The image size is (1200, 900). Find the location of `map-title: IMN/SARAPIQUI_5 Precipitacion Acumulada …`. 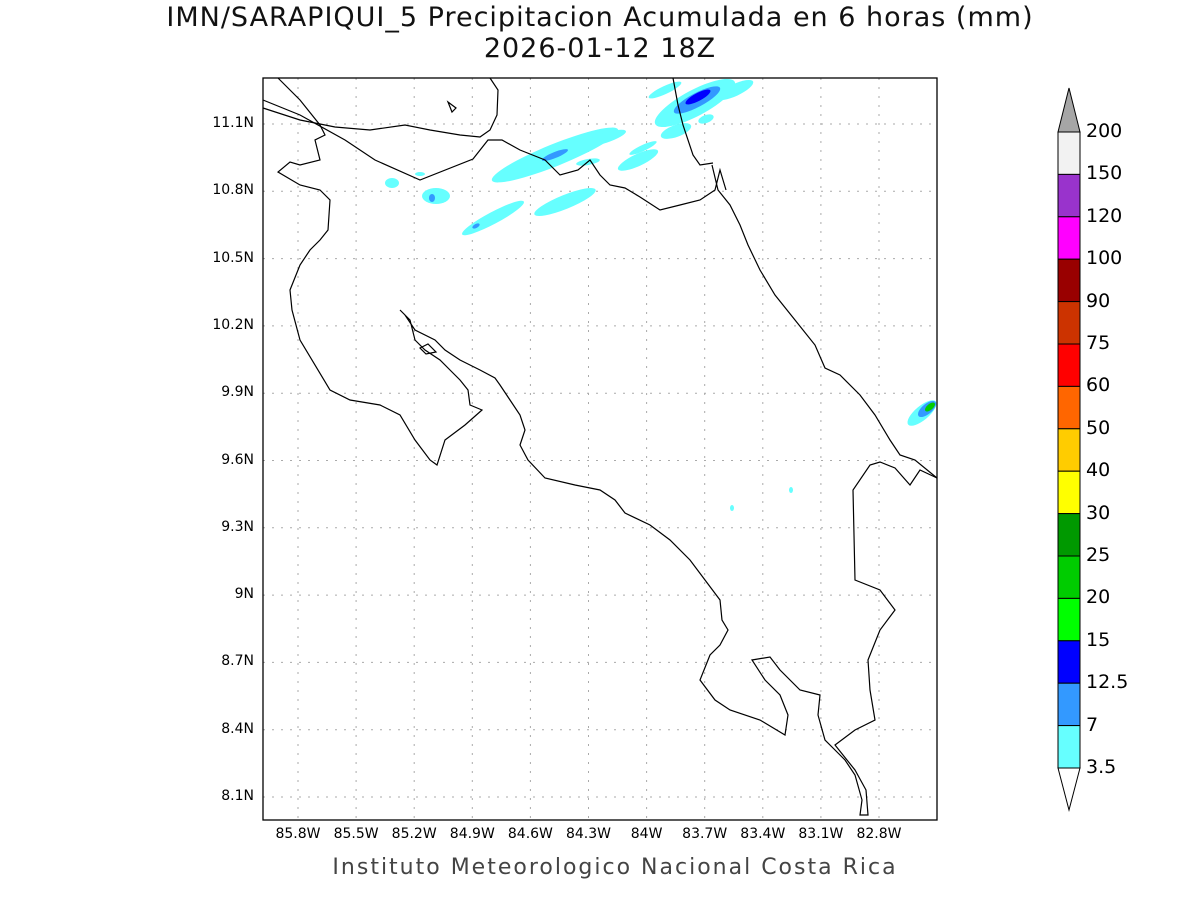

map-title: IMN/SARAPIQUI_5 Precipitacion Acumulada … is located at coordinates (600, 17).